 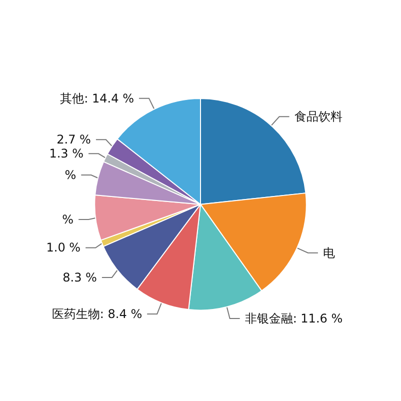 I want to click on slice-label: 其他: 14.4 %, so click(x=97, y=98).